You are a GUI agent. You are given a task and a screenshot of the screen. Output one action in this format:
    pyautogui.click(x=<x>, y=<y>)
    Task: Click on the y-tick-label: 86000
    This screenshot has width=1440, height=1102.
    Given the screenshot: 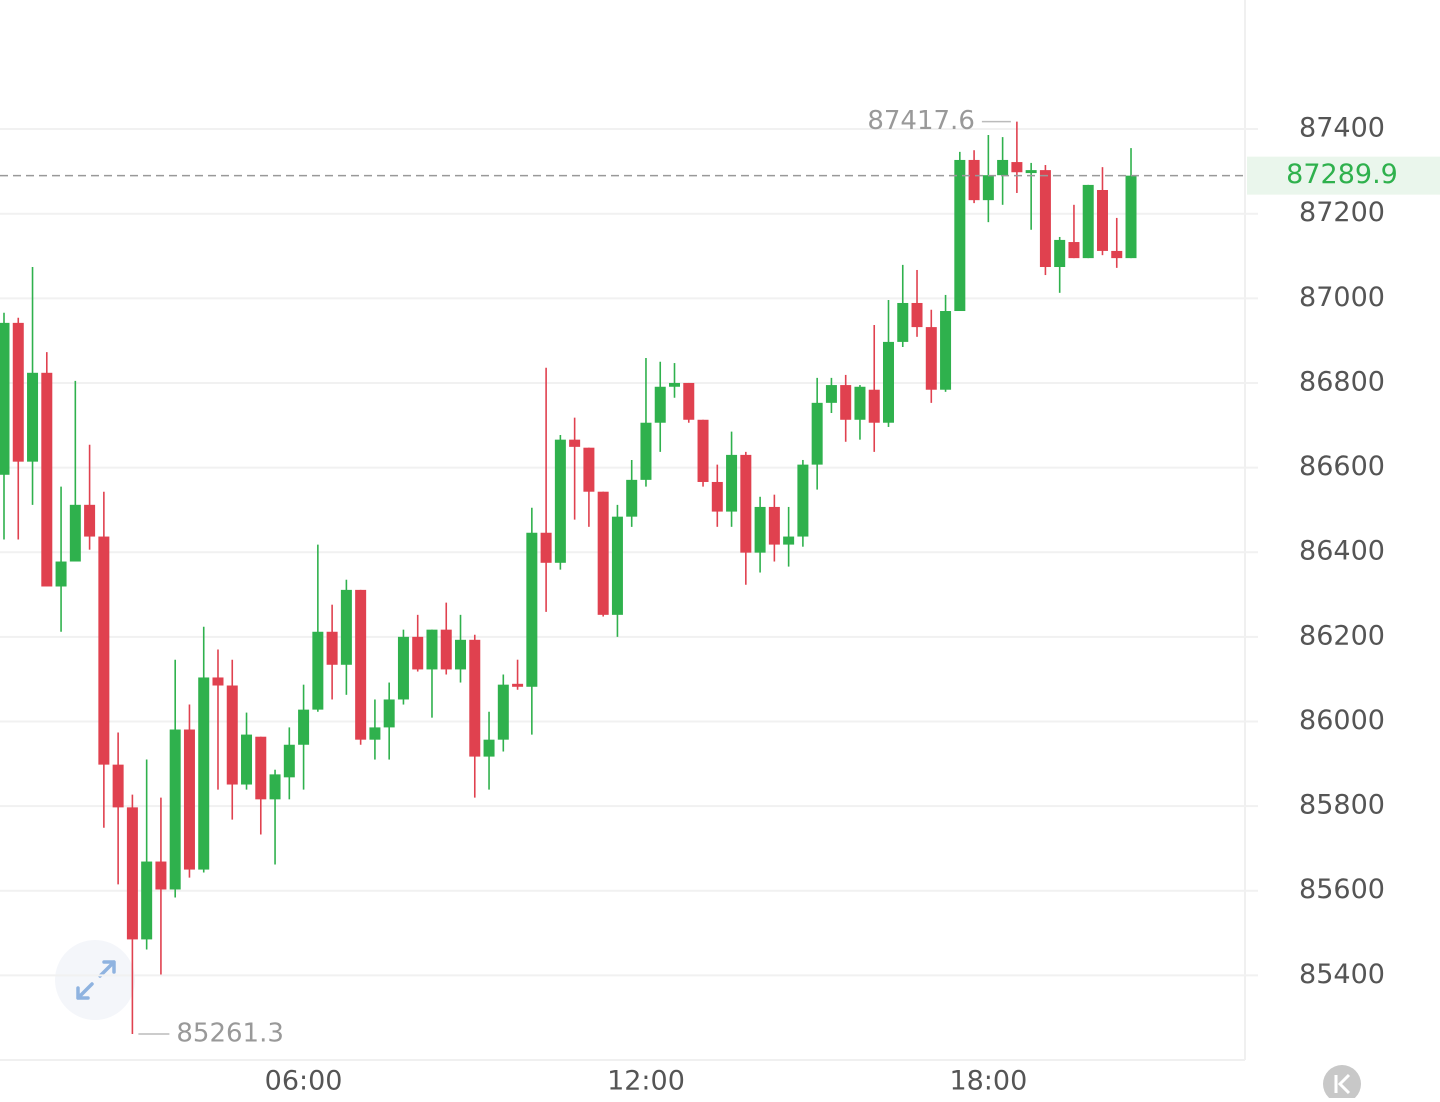 What is the action you would take?
    pyautogui.click(x=1342, y=720)
    